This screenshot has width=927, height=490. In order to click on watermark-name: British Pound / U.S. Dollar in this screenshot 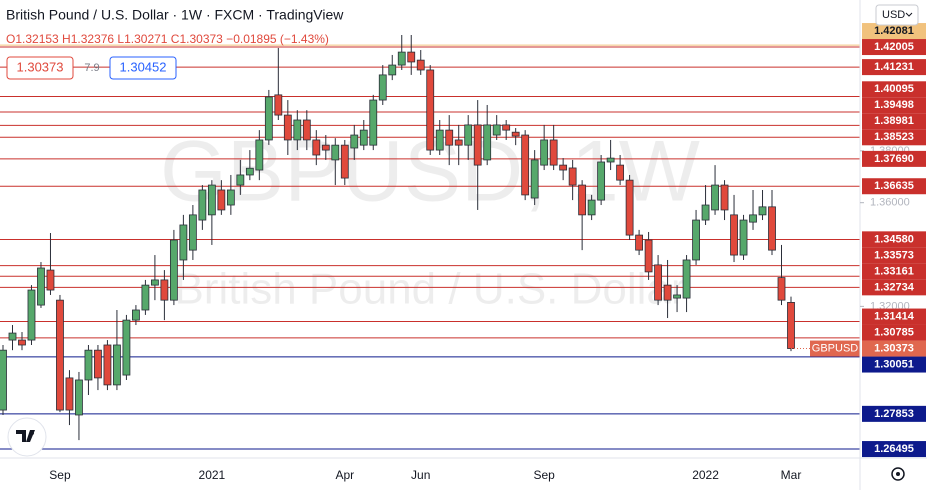, I will do `click(429, 289)`.